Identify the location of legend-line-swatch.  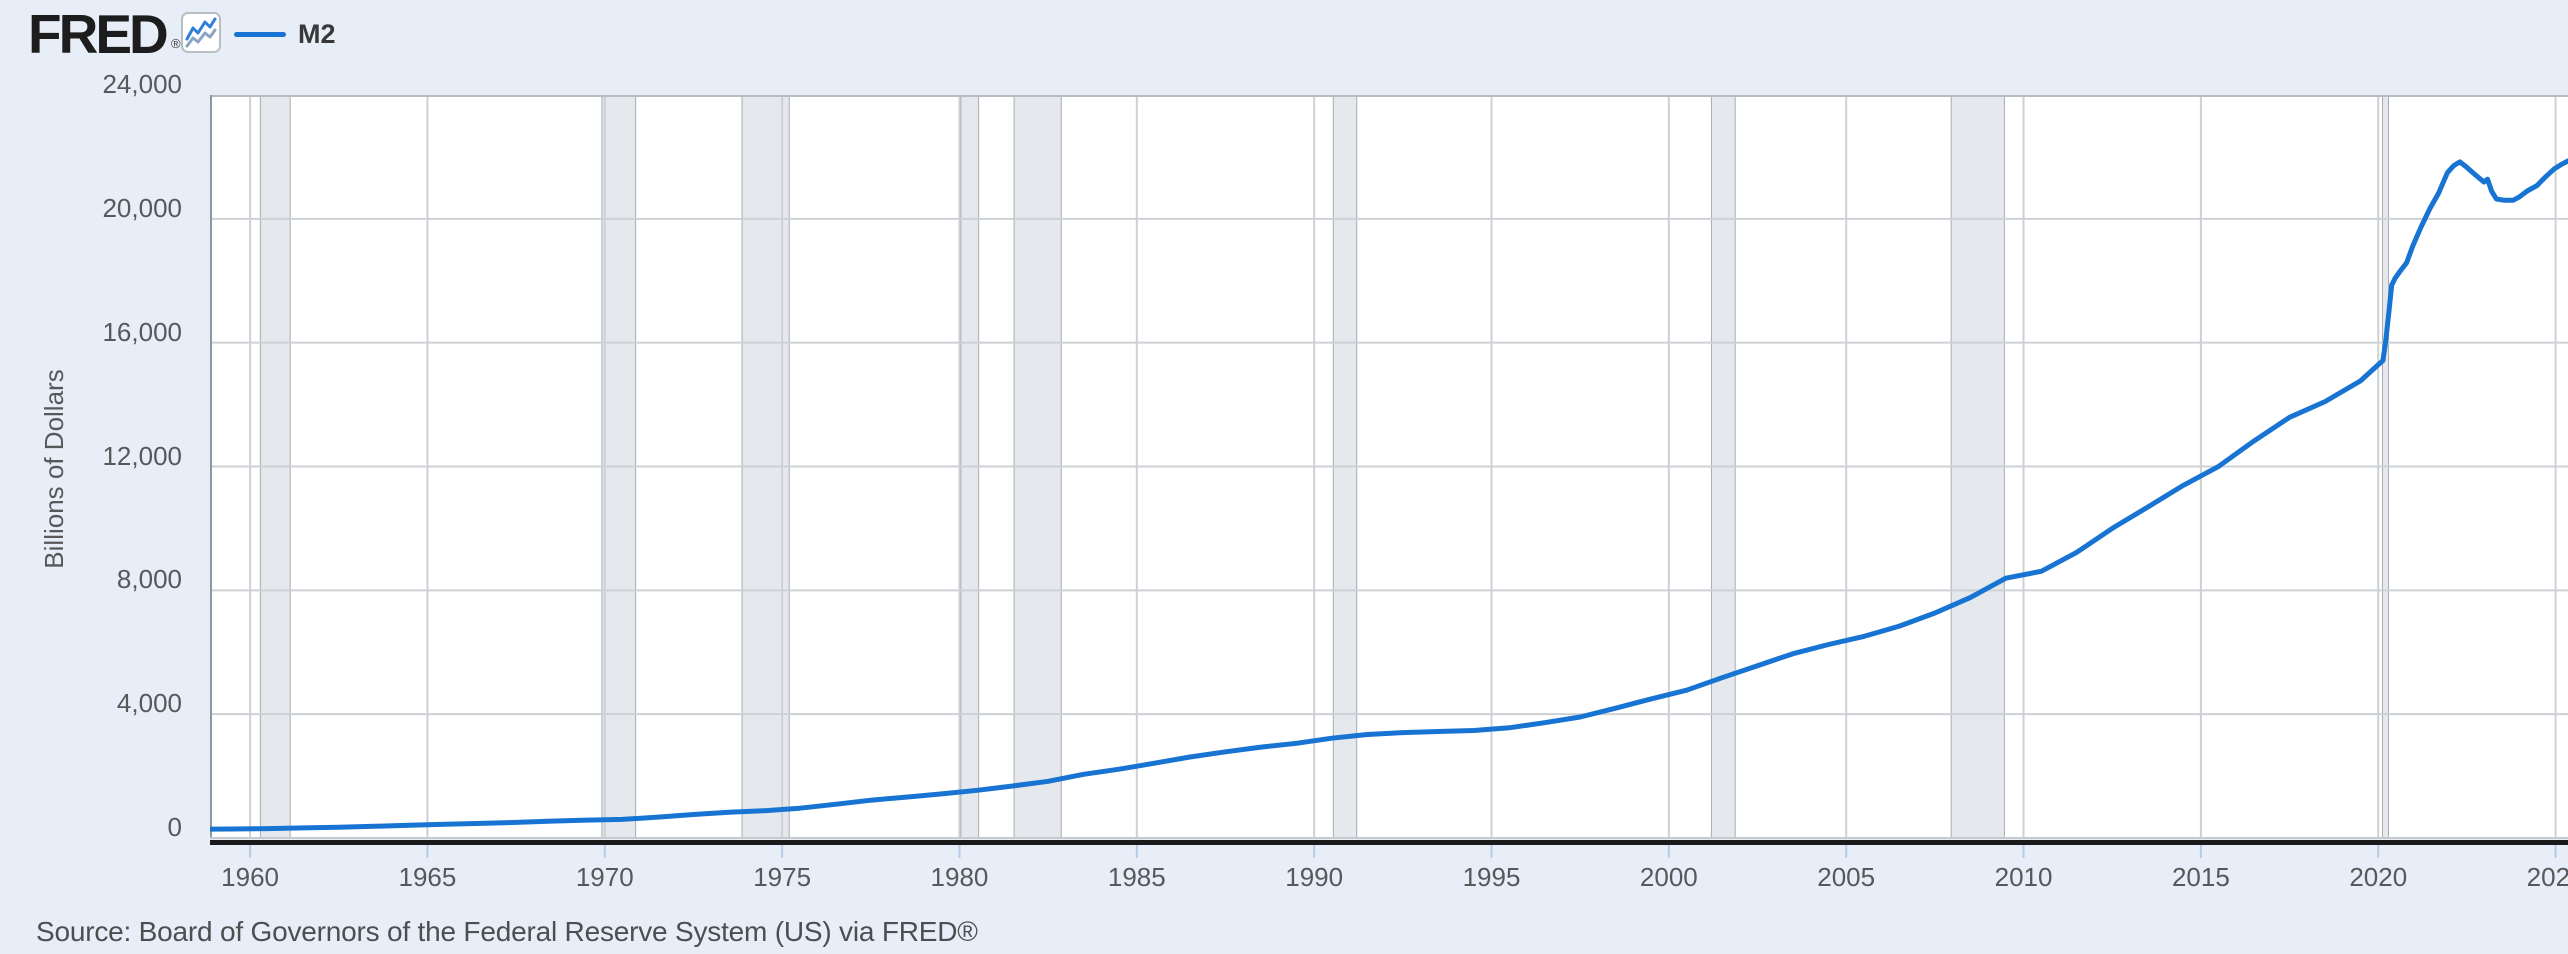
(260, 34).